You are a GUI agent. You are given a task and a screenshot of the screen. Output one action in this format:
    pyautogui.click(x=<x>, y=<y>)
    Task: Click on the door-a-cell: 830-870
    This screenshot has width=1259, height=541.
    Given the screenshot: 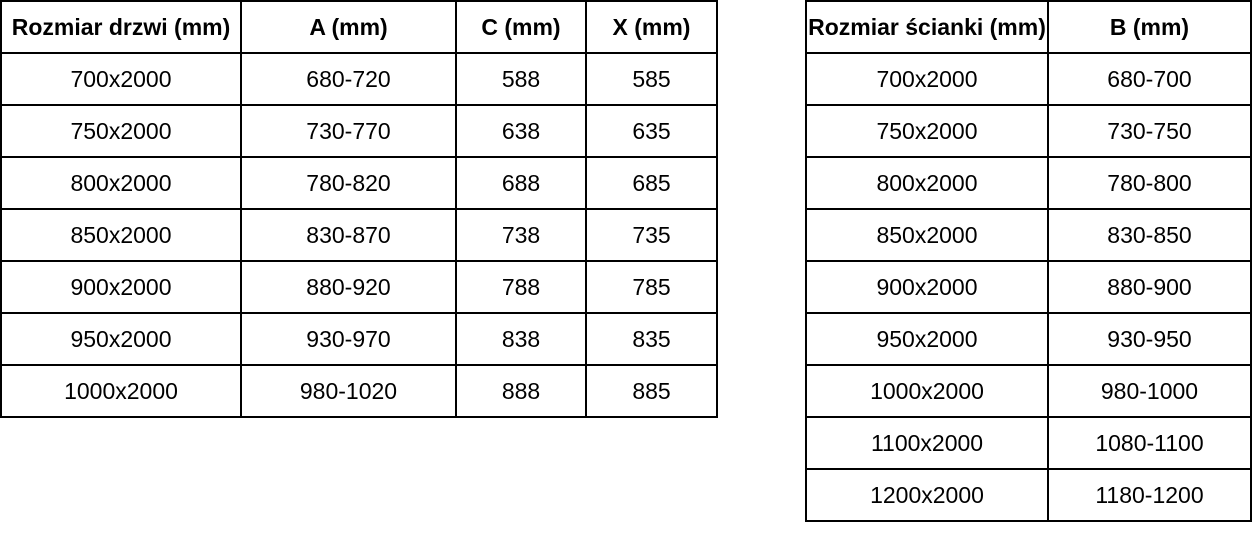 What is the action you would take?
    pyautogui.click(x=348, y=235)
    